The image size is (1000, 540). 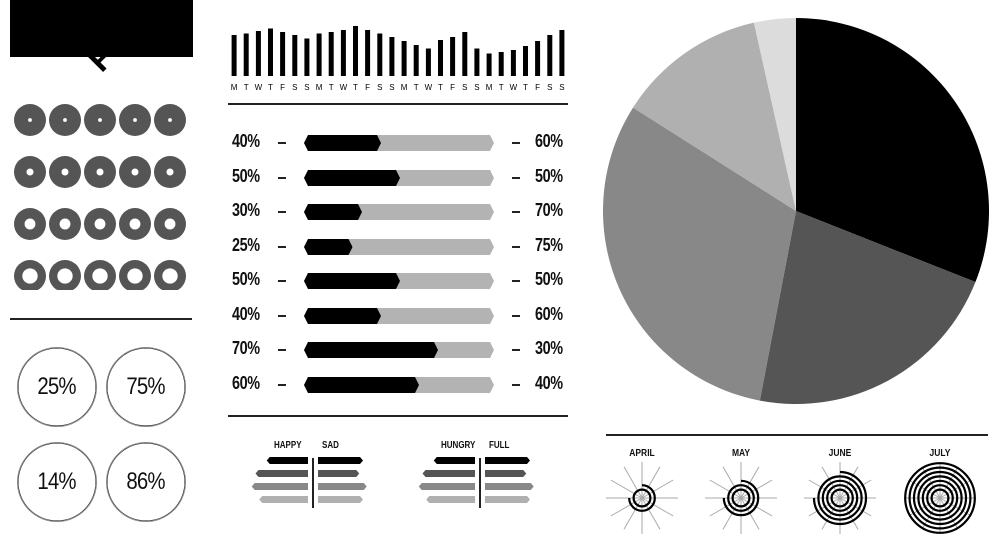 What do you see at coordinates (400, 143) in the screenshot?
I see `progress-row: 40% 60%` at bounding box center [400, 143].